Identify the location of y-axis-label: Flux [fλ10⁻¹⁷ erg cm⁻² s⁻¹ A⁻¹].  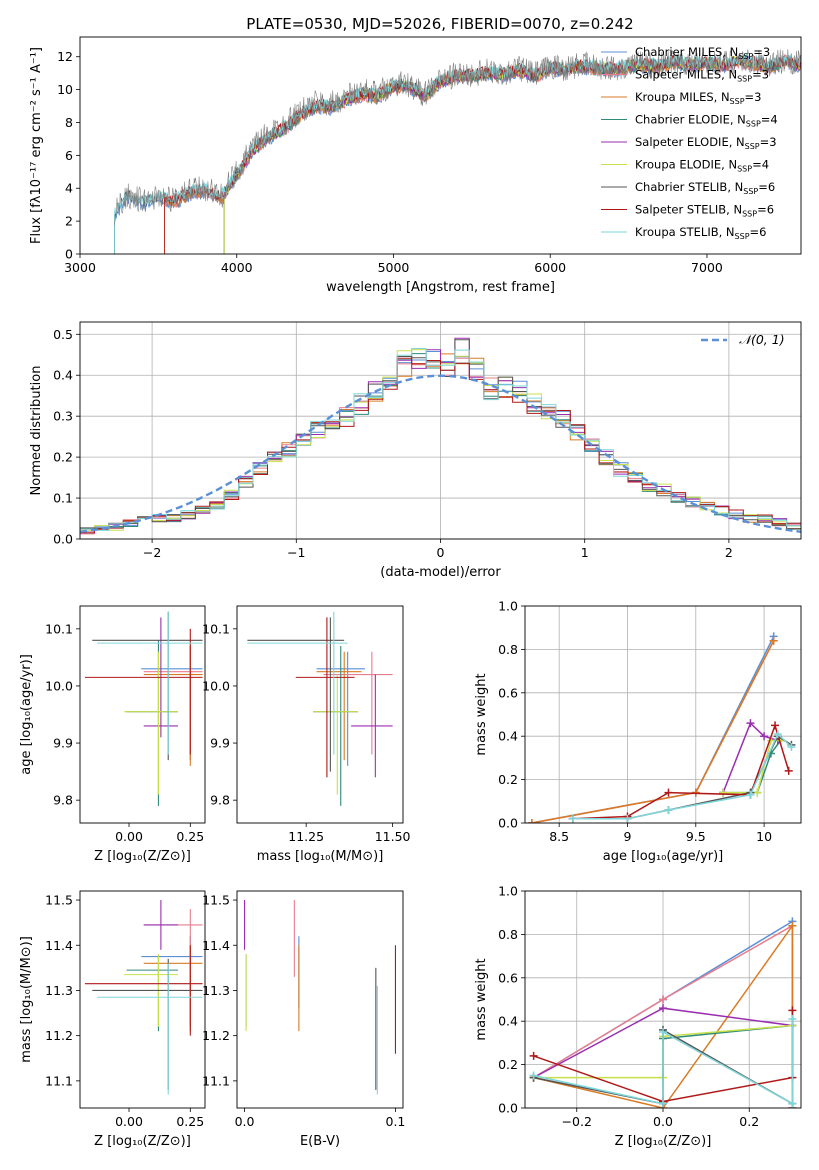
(36, 145).